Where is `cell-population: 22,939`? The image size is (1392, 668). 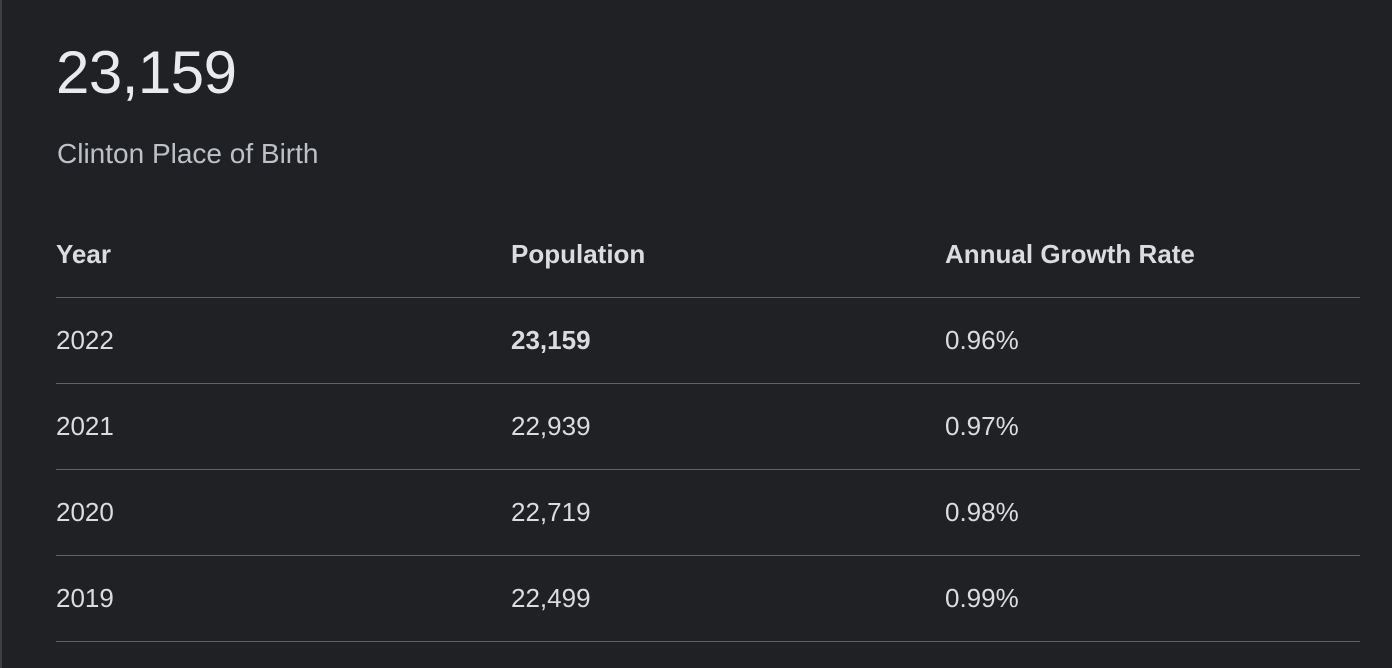 cell-population: 22,939 is located at coordinates (728, 426).